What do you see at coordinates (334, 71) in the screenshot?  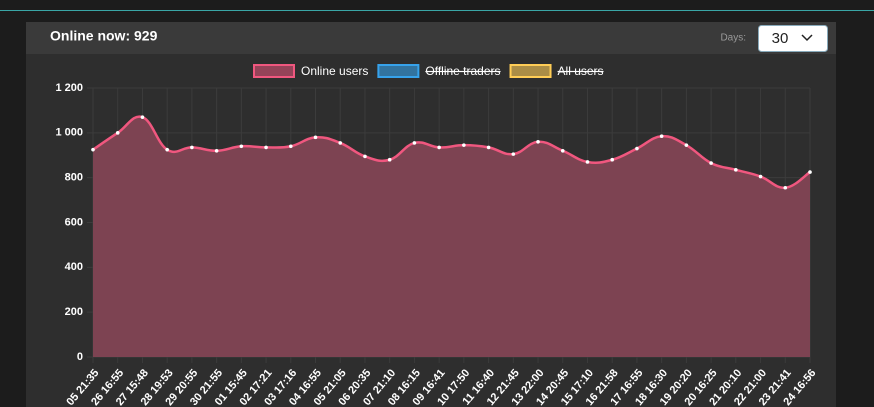 I see `legend-label: Online users` at bounding box center [334, 71].